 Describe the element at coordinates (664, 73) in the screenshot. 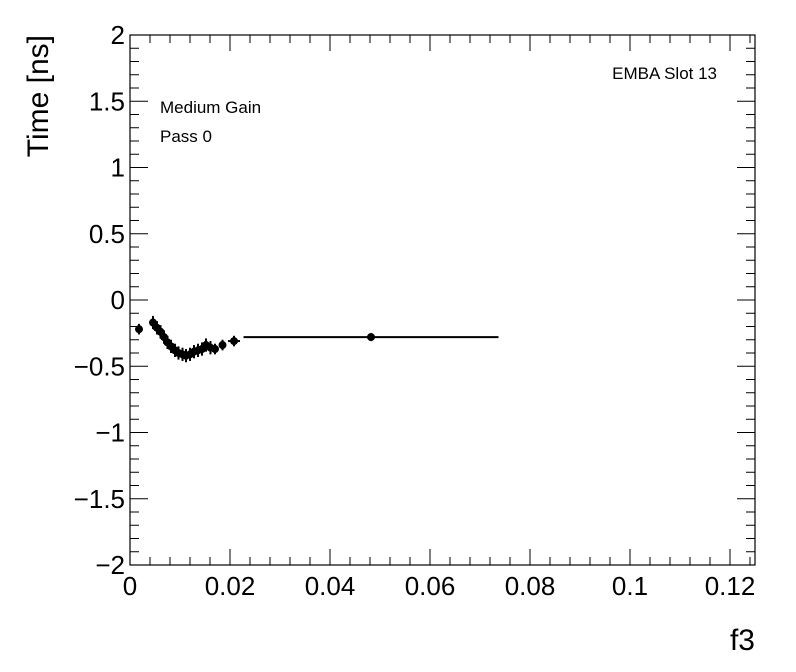

I see `annotation-module: EMBA Slot 13` at that location.